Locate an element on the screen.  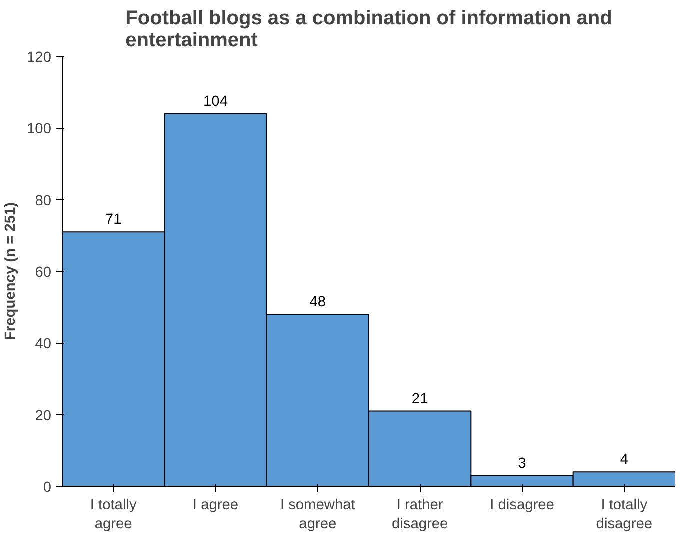
y-axis-title: Frequency (n = 251) is located at coordinates (11, 271).